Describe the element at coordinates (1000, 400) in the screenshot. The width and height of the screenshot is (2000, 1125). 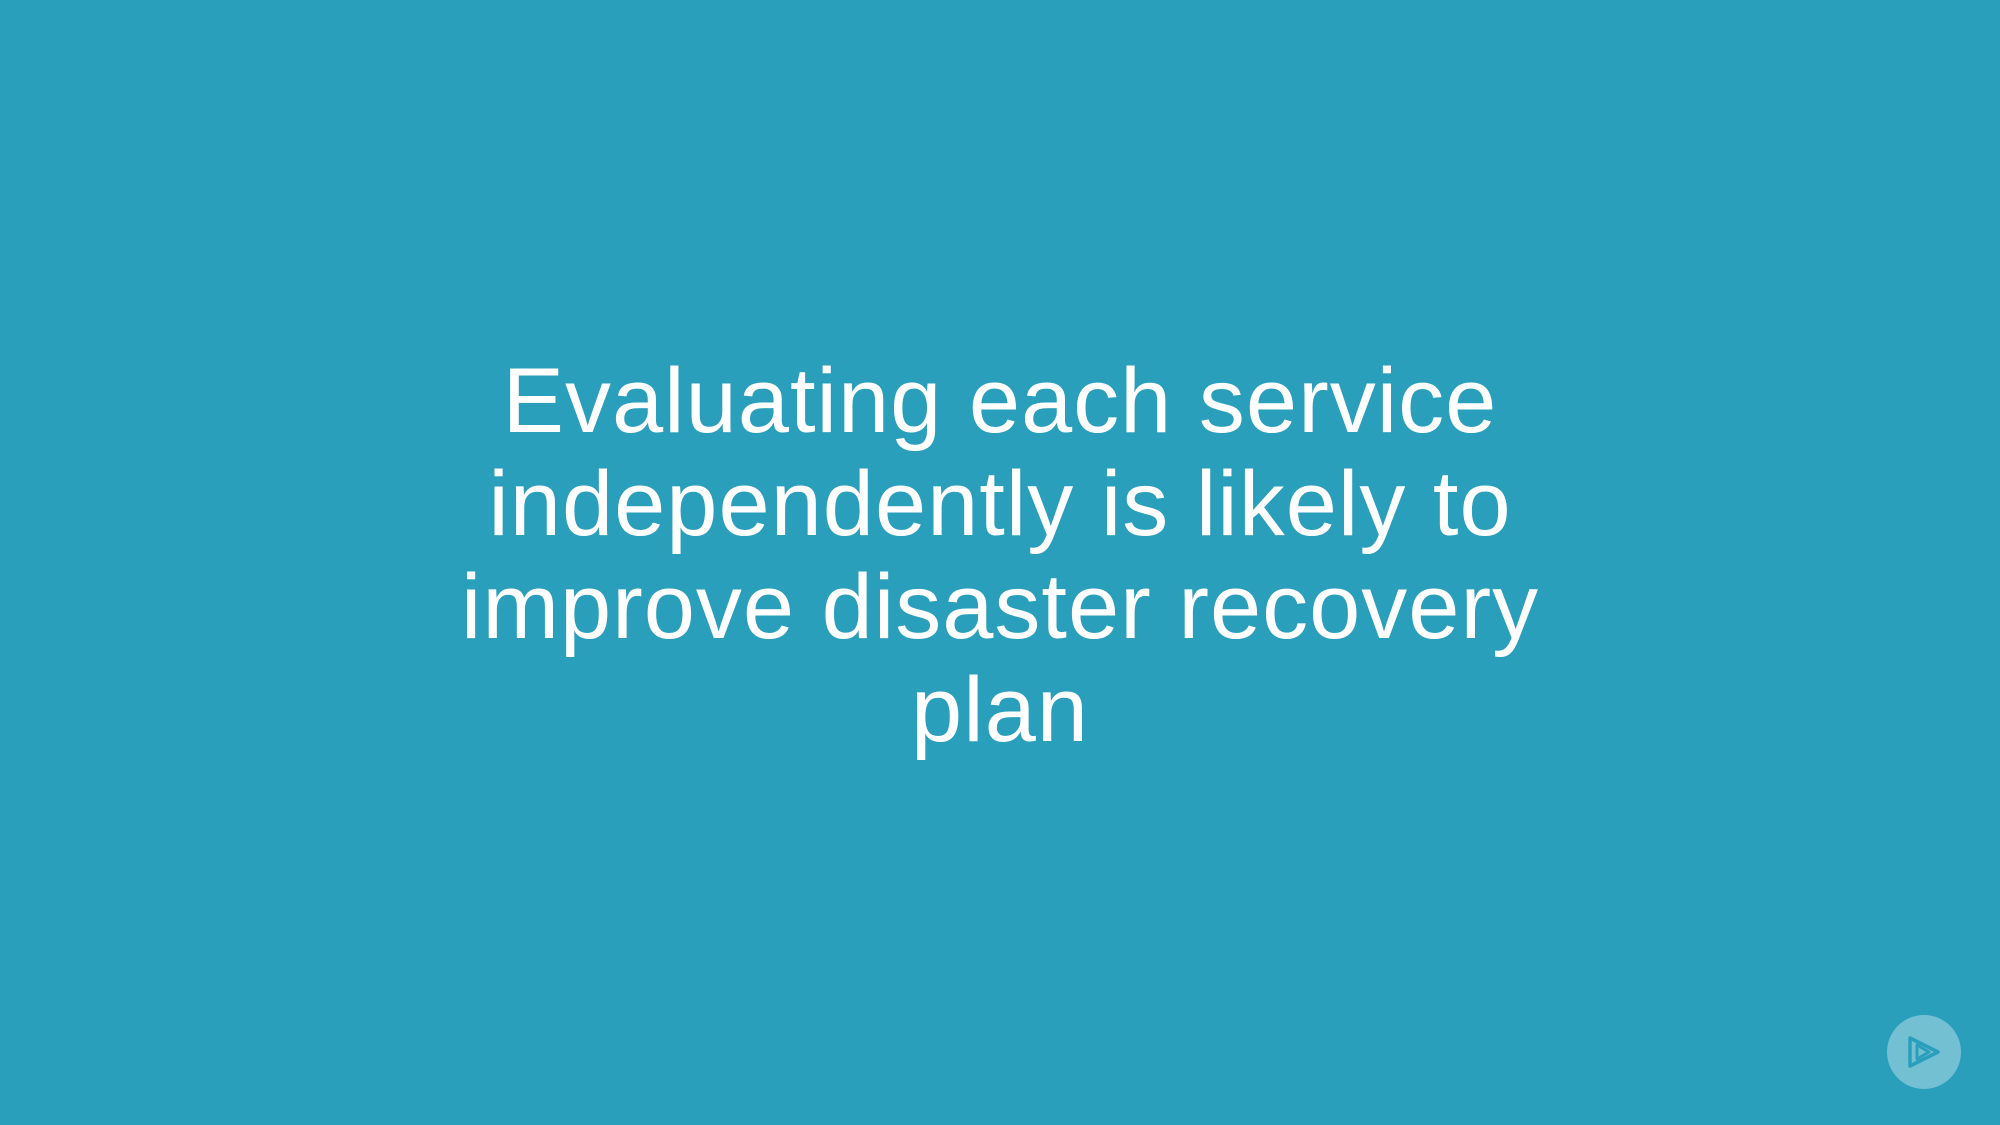
I see `headline-line-1: Evaluating each service` at that location.